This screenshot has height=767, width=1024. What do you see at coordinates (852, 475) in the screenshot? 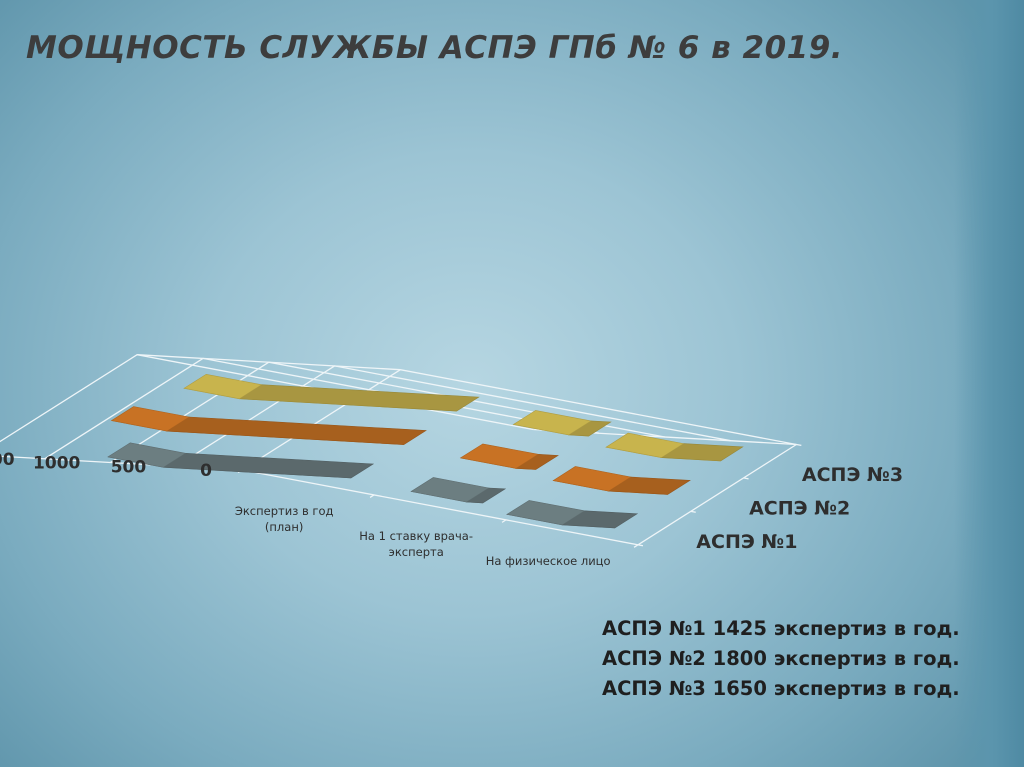
I see `series-label: АСПЭ №3` at bounding box center [852, 475].